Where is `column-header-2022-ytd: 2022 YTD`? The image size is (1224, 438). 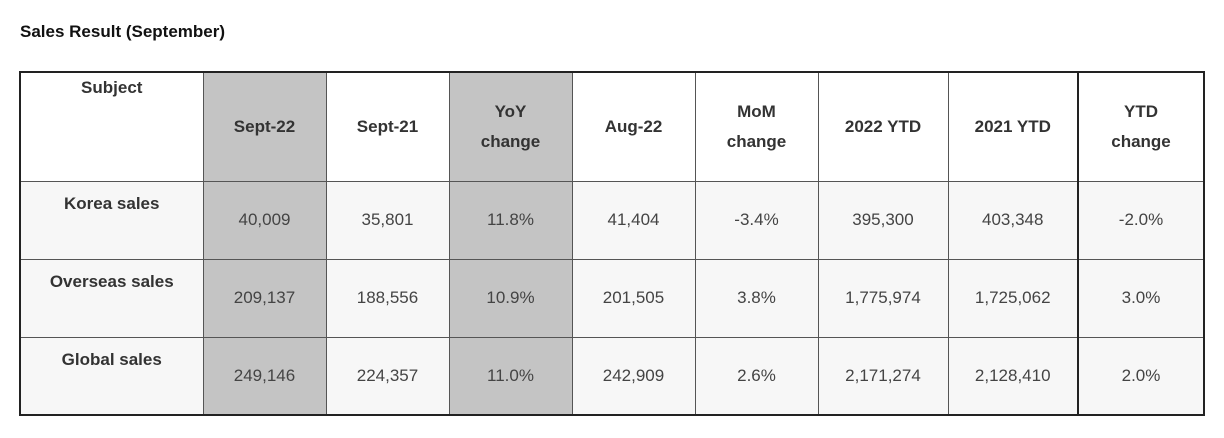 column-header-2022-ytd: 2022 YTD is located at coordinates (883, 126).